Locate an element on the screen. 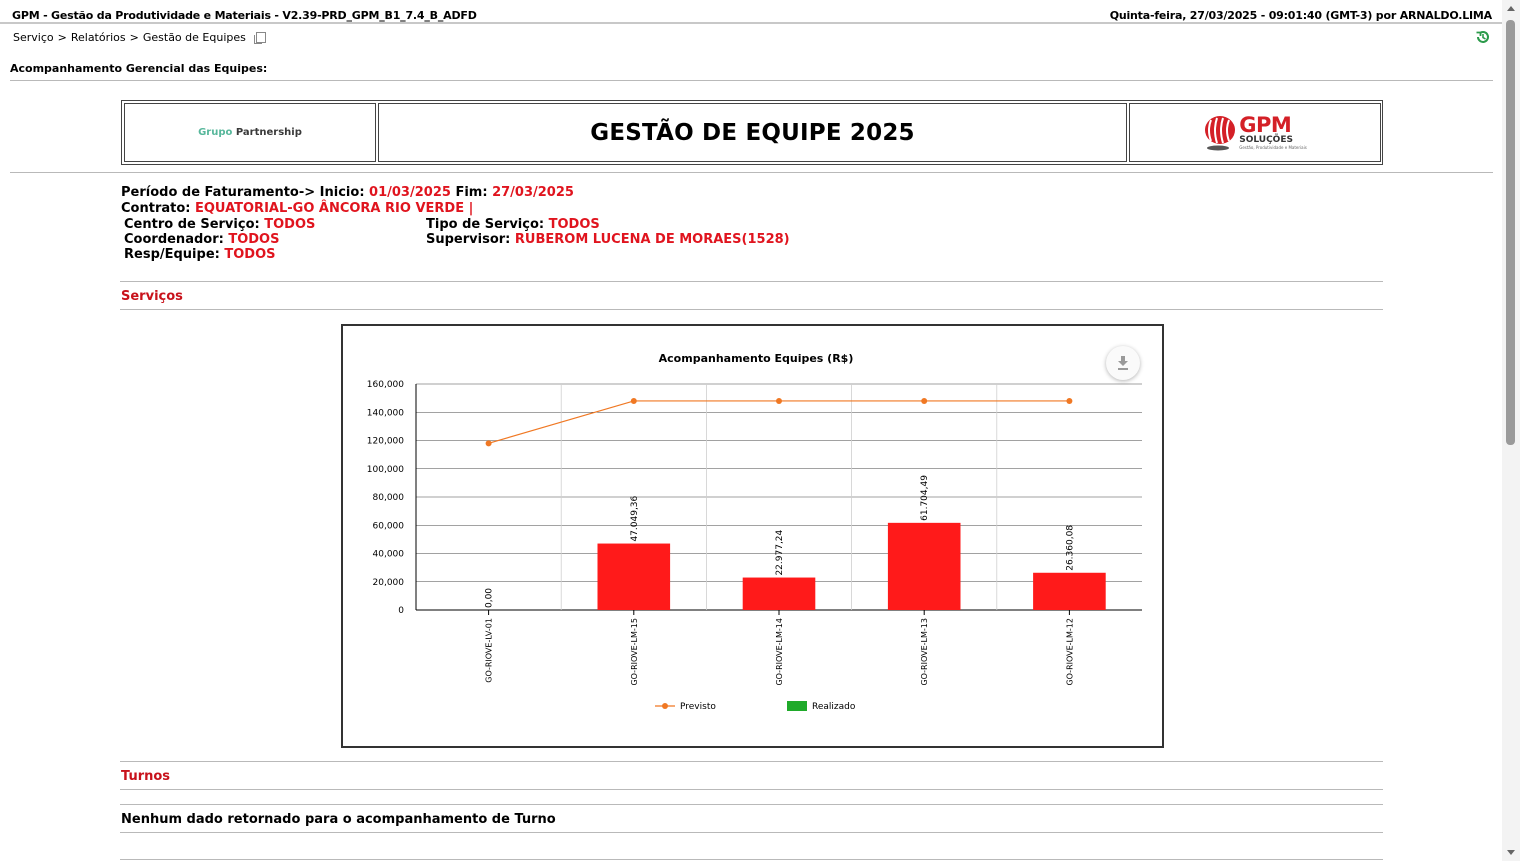 This screenshot has width=1520, height=861. contrato-value: EQUATORIAL-GO ÂNCORA RIO VERDE | is located at coordinates (334, 208).